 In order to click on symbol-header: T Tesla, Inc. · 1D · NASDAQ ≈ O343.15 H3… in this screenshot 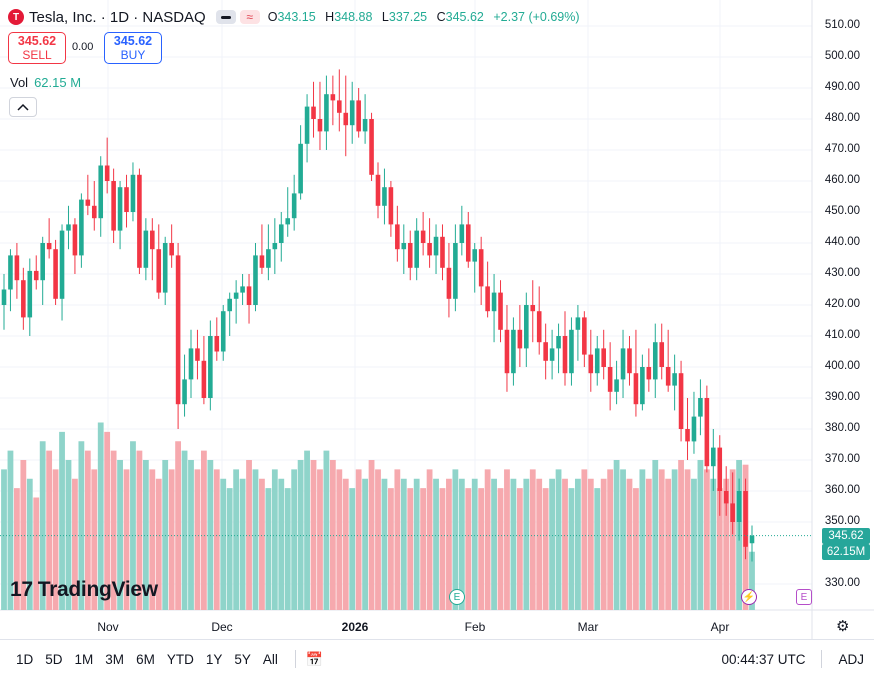, I will do `click(297, 17)`.